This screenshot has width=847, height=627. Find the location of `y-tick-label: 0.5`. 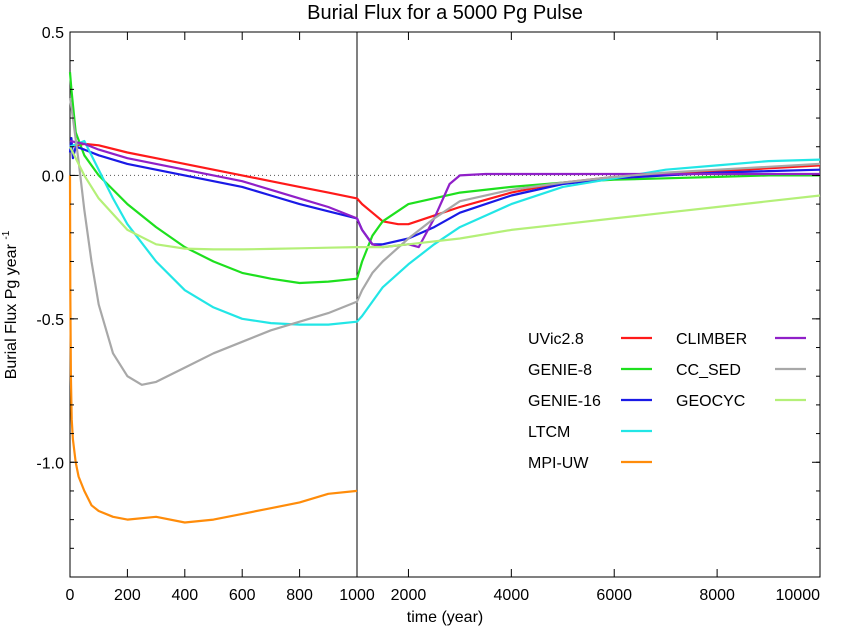

y-tick-label: 0.5 is located at coordinates (53, 33).